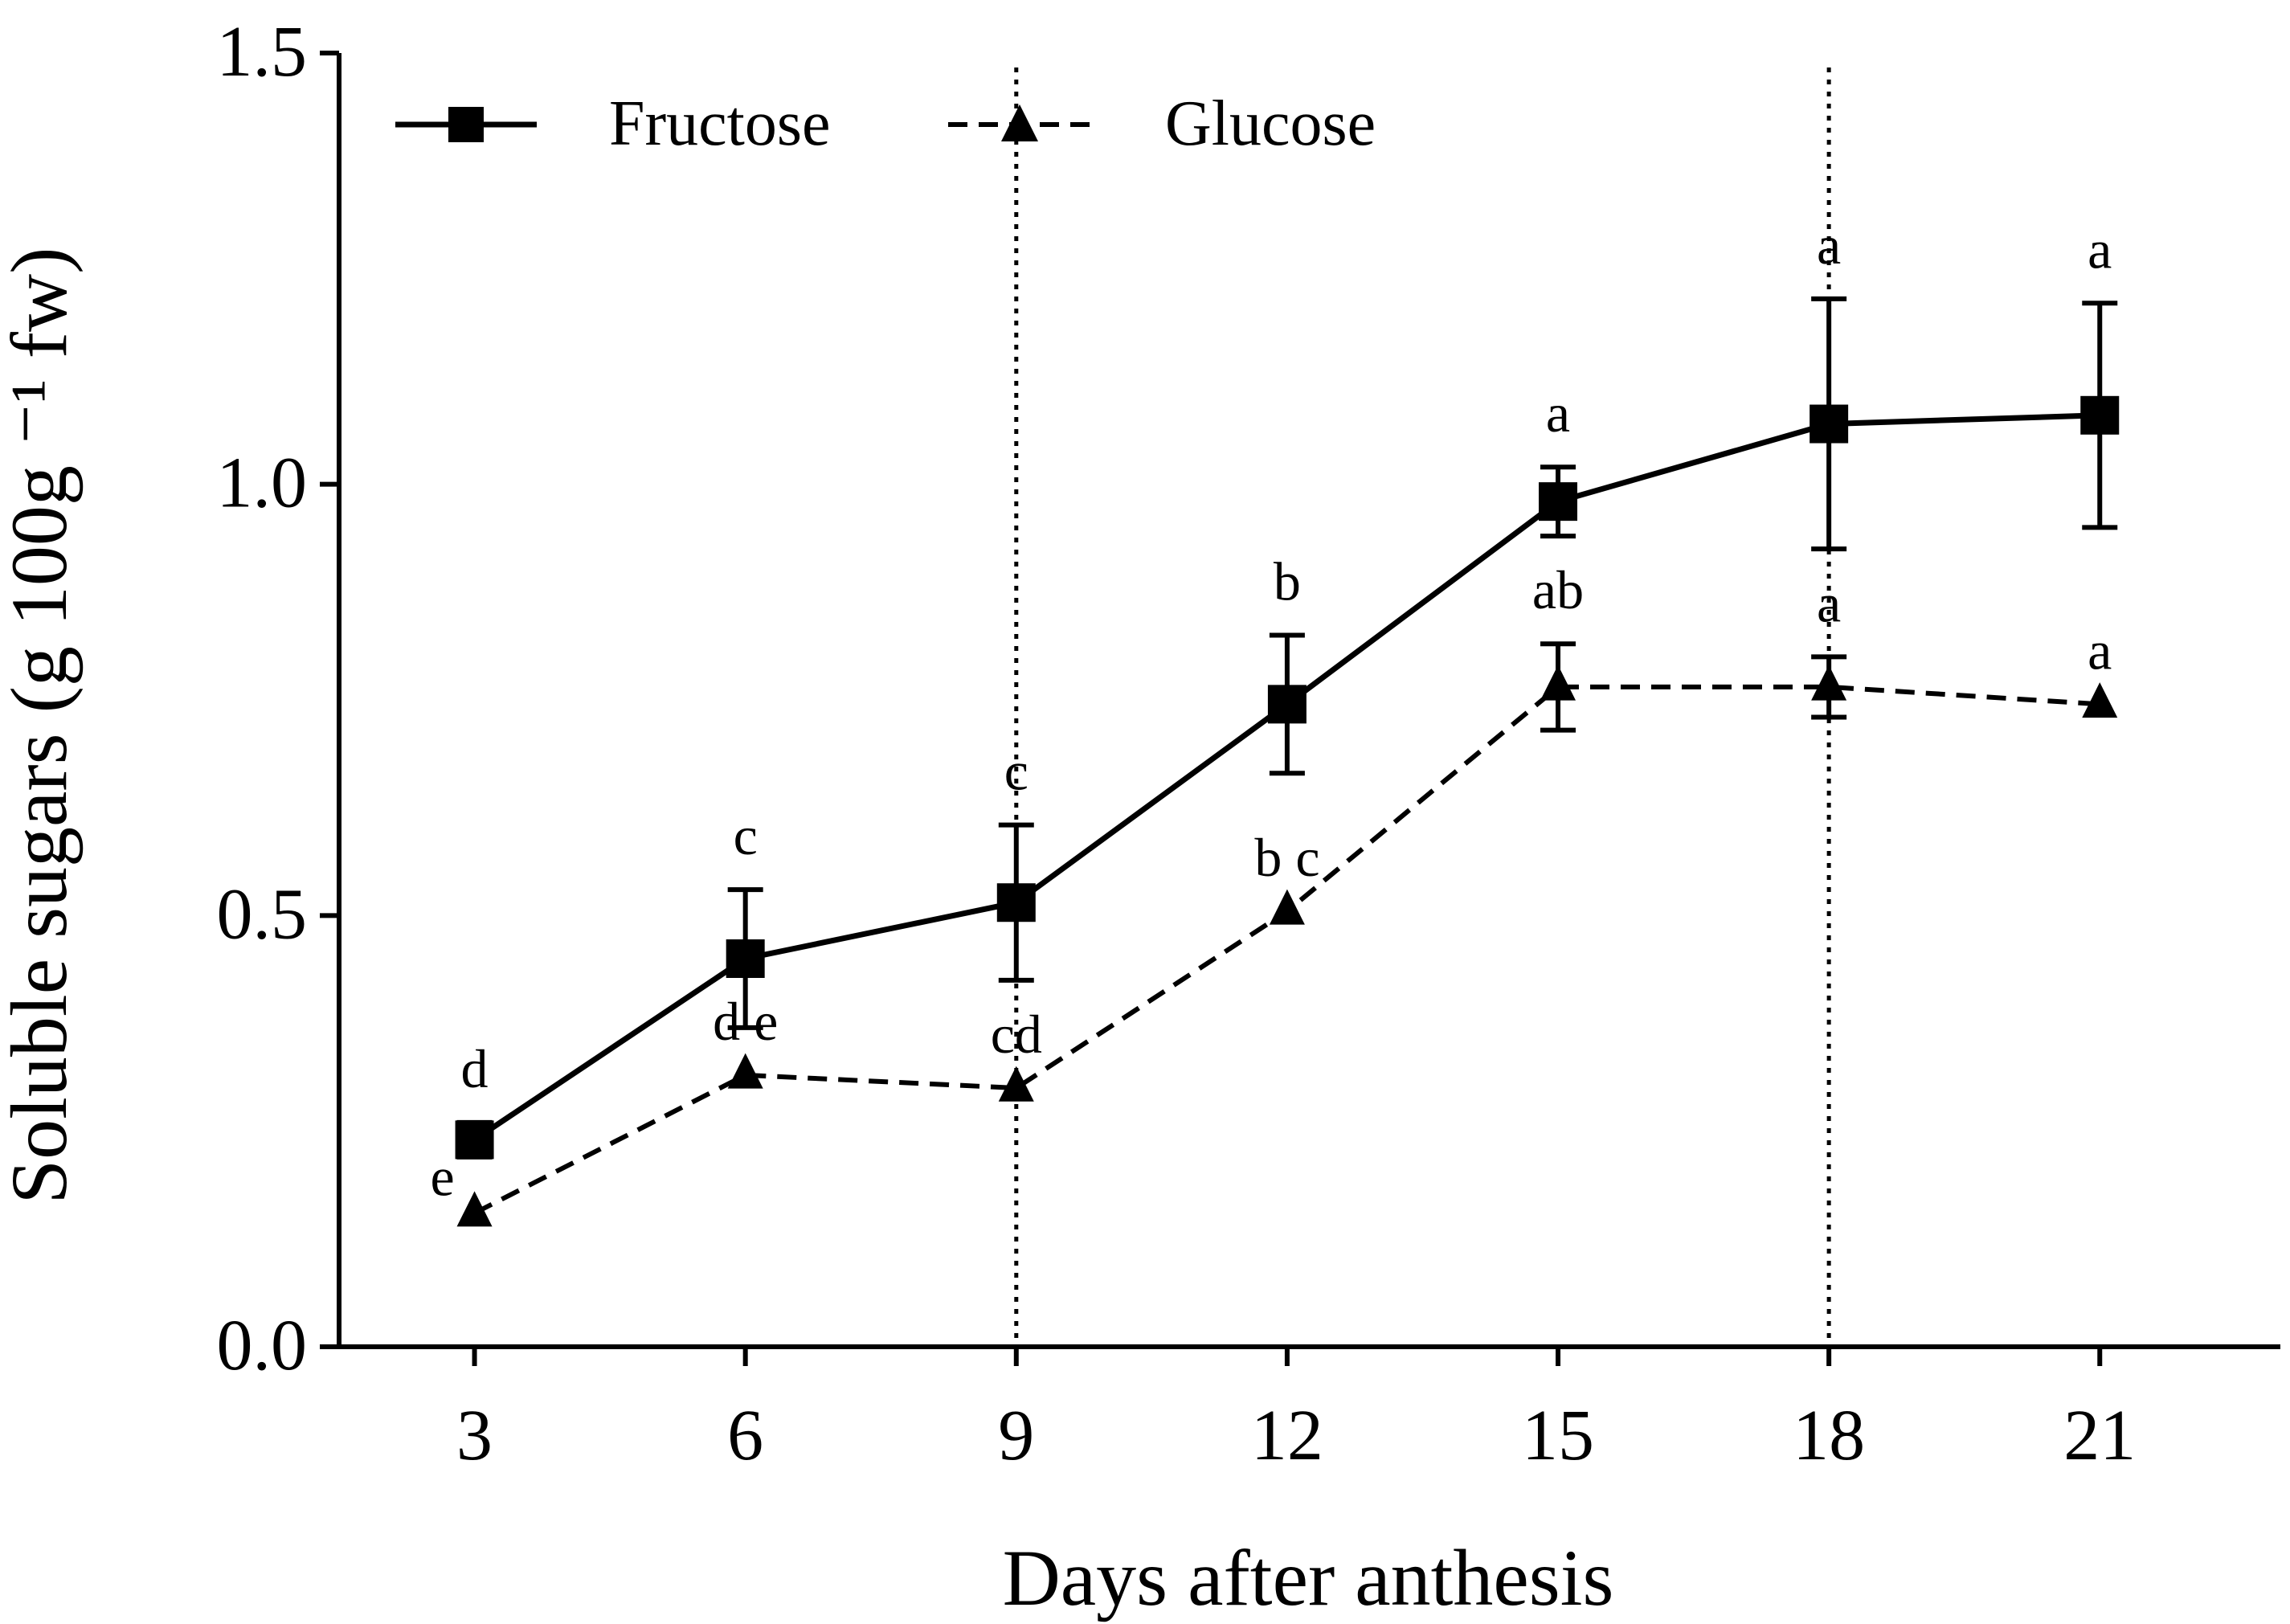 The width and height of the screenshot is (2290, 1624). I want to click on y-tick-label: 1.5, so click(262, 52).